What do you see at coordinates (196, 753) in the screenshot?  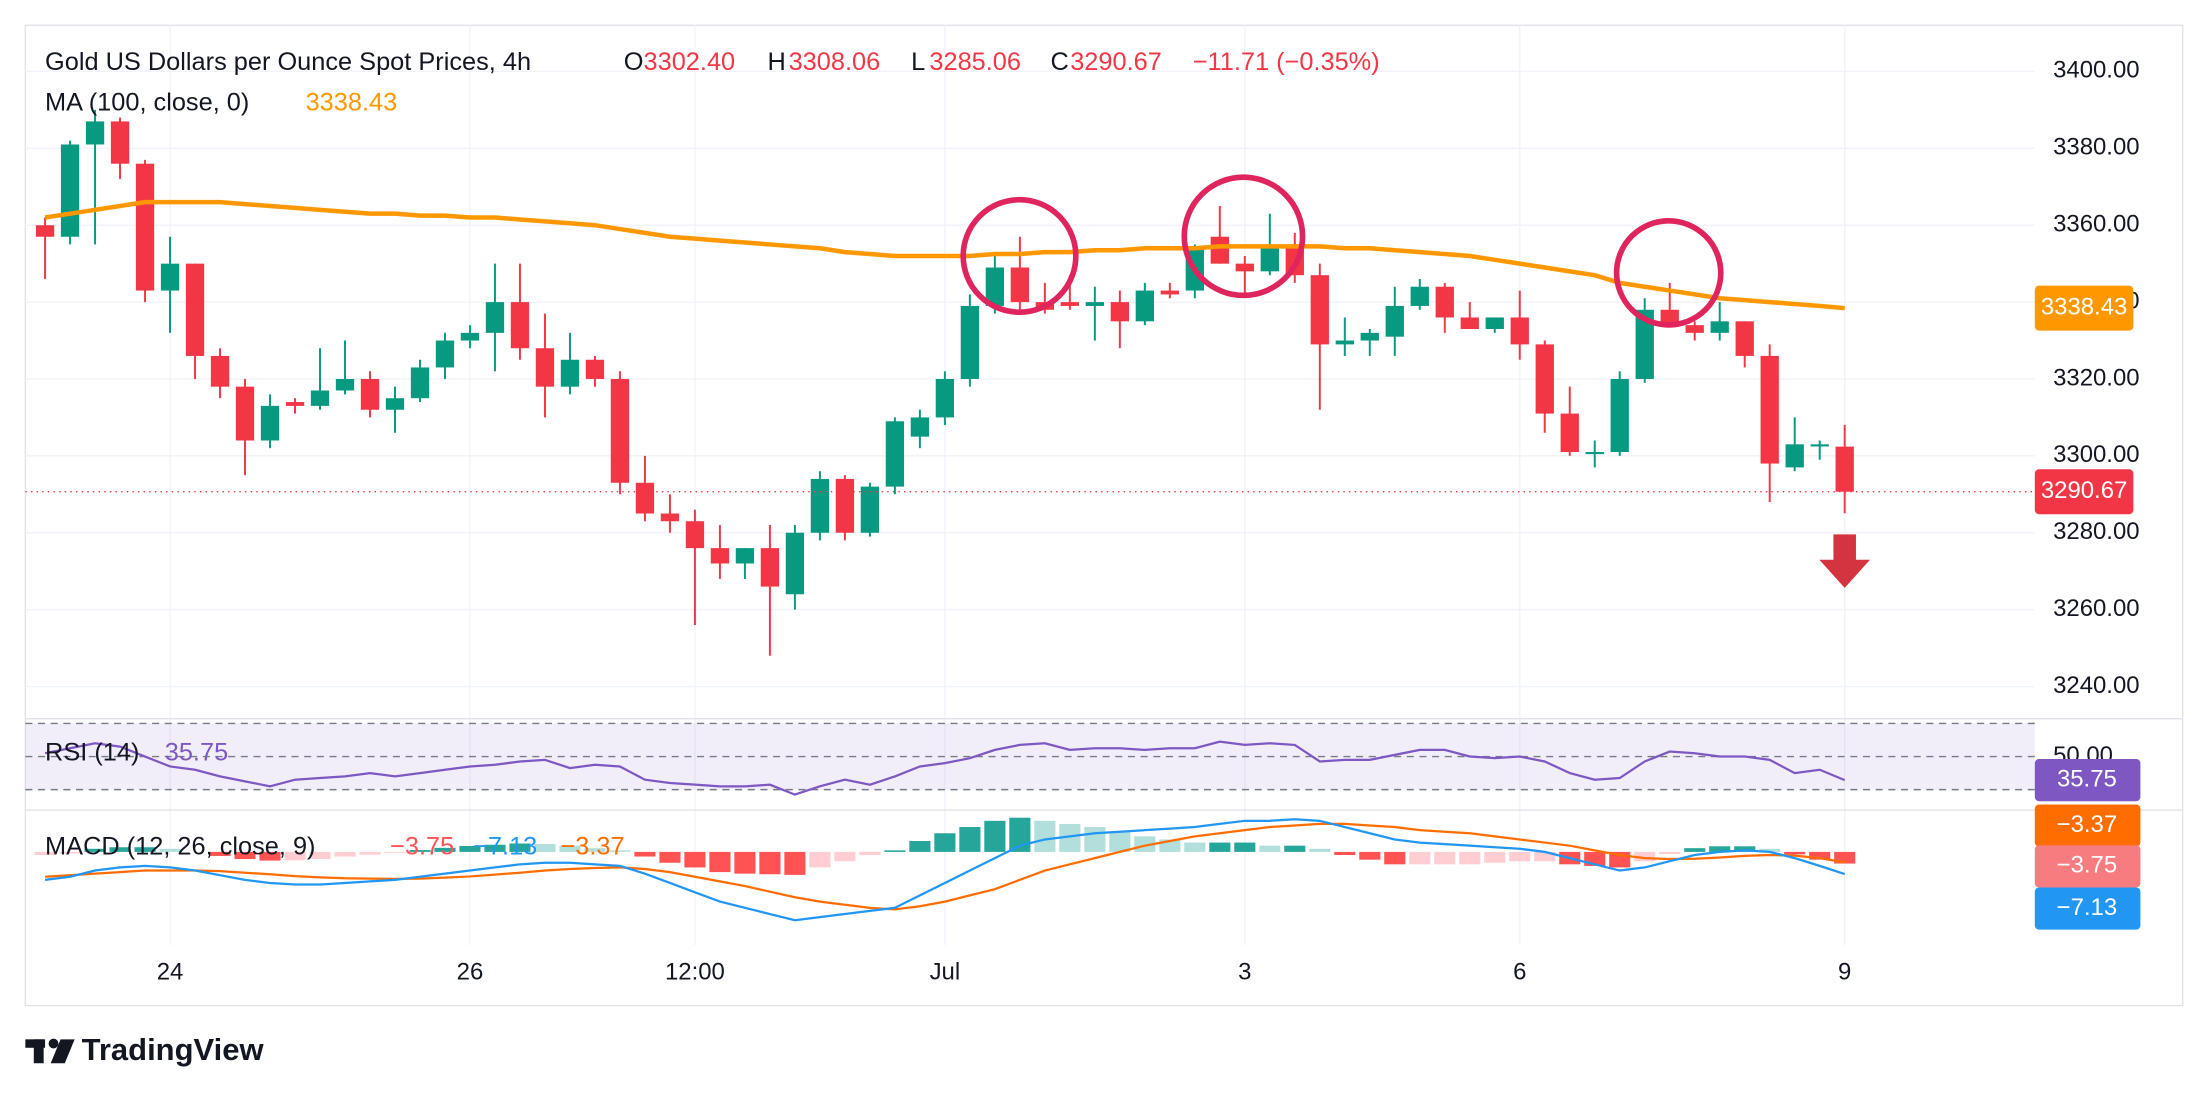 I see `rsi-legend-value: 35.75` at bounding box center [196, 753].